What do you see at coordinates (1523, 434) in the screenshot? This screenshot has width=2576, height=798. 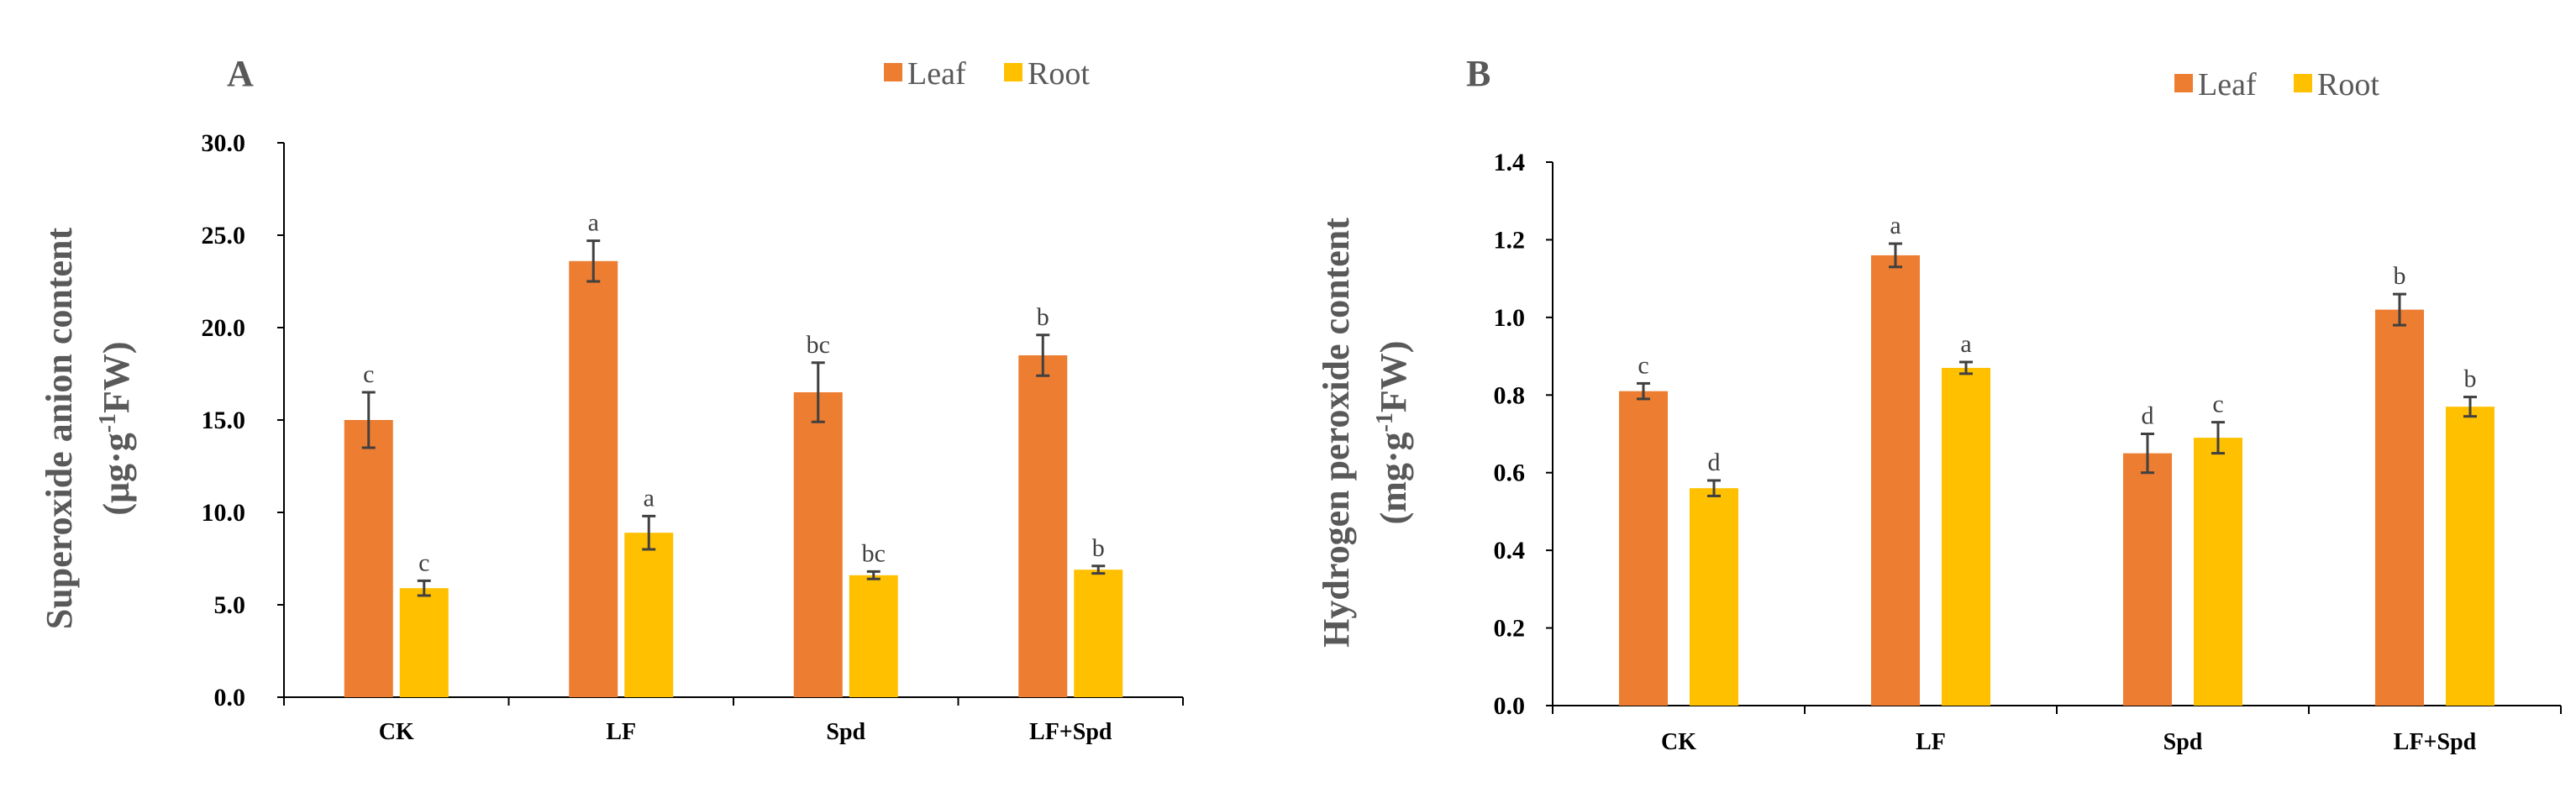 I see `panel-b-y-ticks: 0.0 0.2 0.4 0.6 0.8 1.0 1.2 1.4` at bounding box center [1523, 434].